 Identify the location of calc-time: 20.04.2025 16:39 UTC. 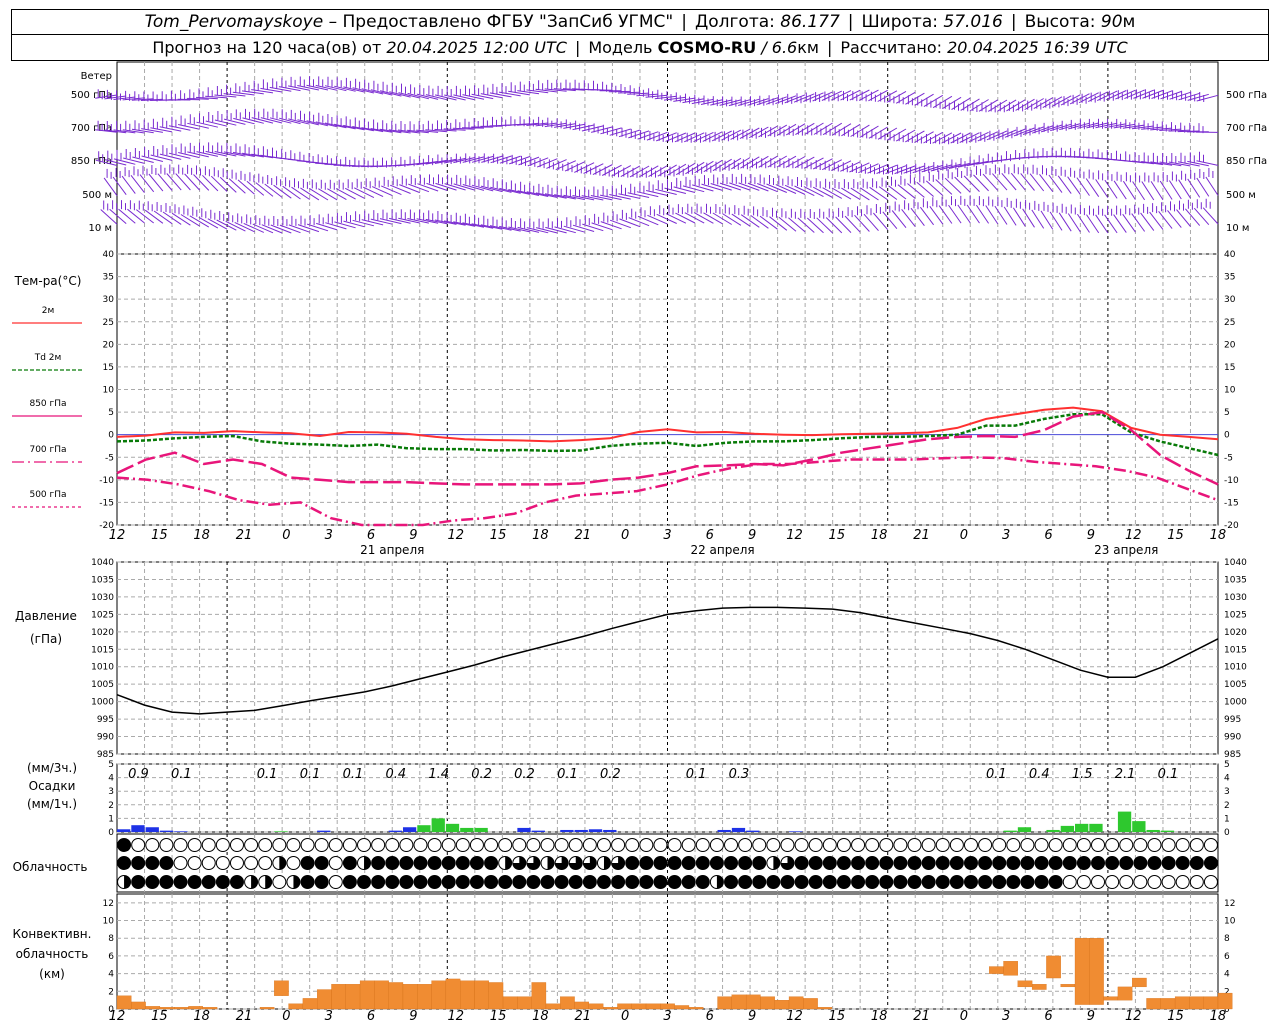
(1037, 47).